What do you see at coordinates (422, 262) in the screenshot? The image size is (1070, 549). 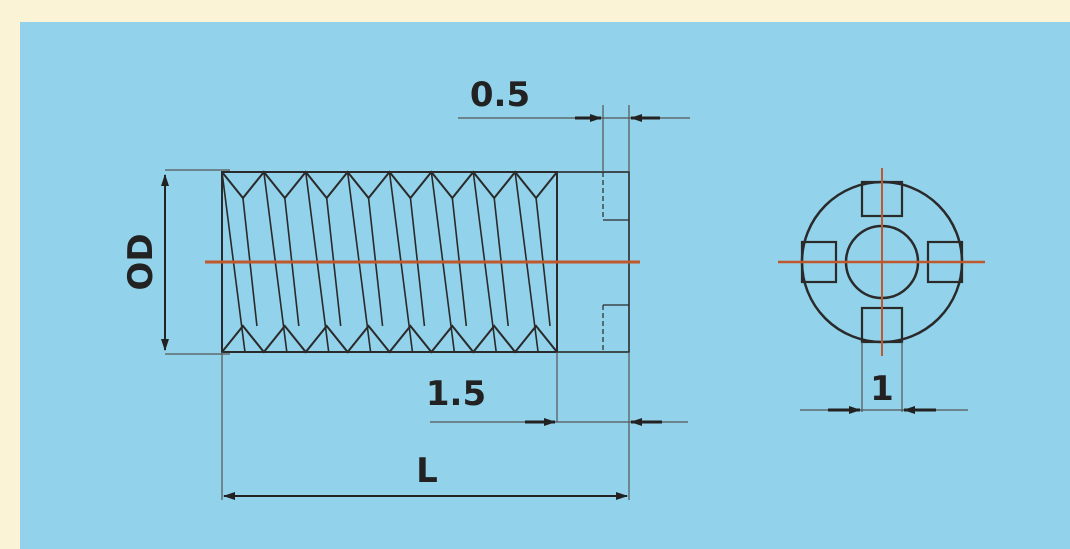 I see `side-view` at bounding box center [422, 262].